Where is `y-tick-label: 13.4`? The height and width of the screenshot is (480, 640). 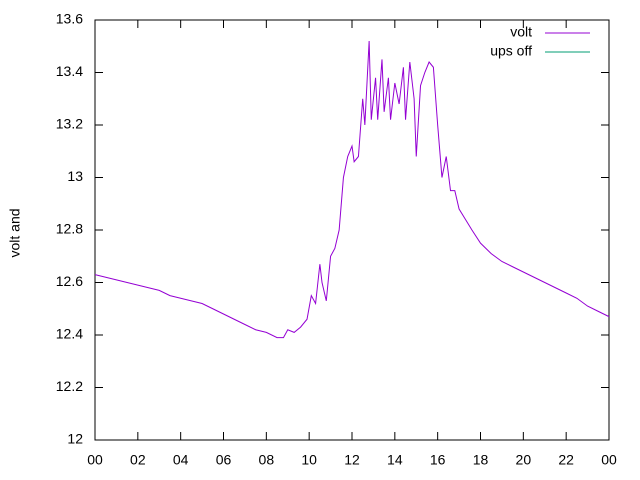 y-tick-label: 13.4 is located at coordinates (69, 71).